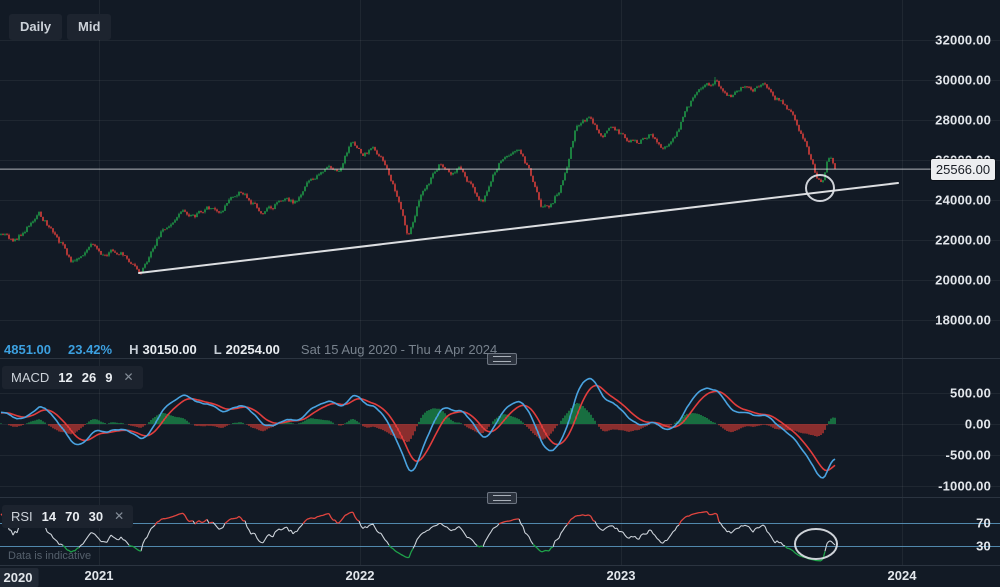 This screenshot has height=587, width=1000. What do you see at coordinates (90, 349) in the screenshot?
I see `price-change-percent: 23.42%` at bounding box center [90, 349].